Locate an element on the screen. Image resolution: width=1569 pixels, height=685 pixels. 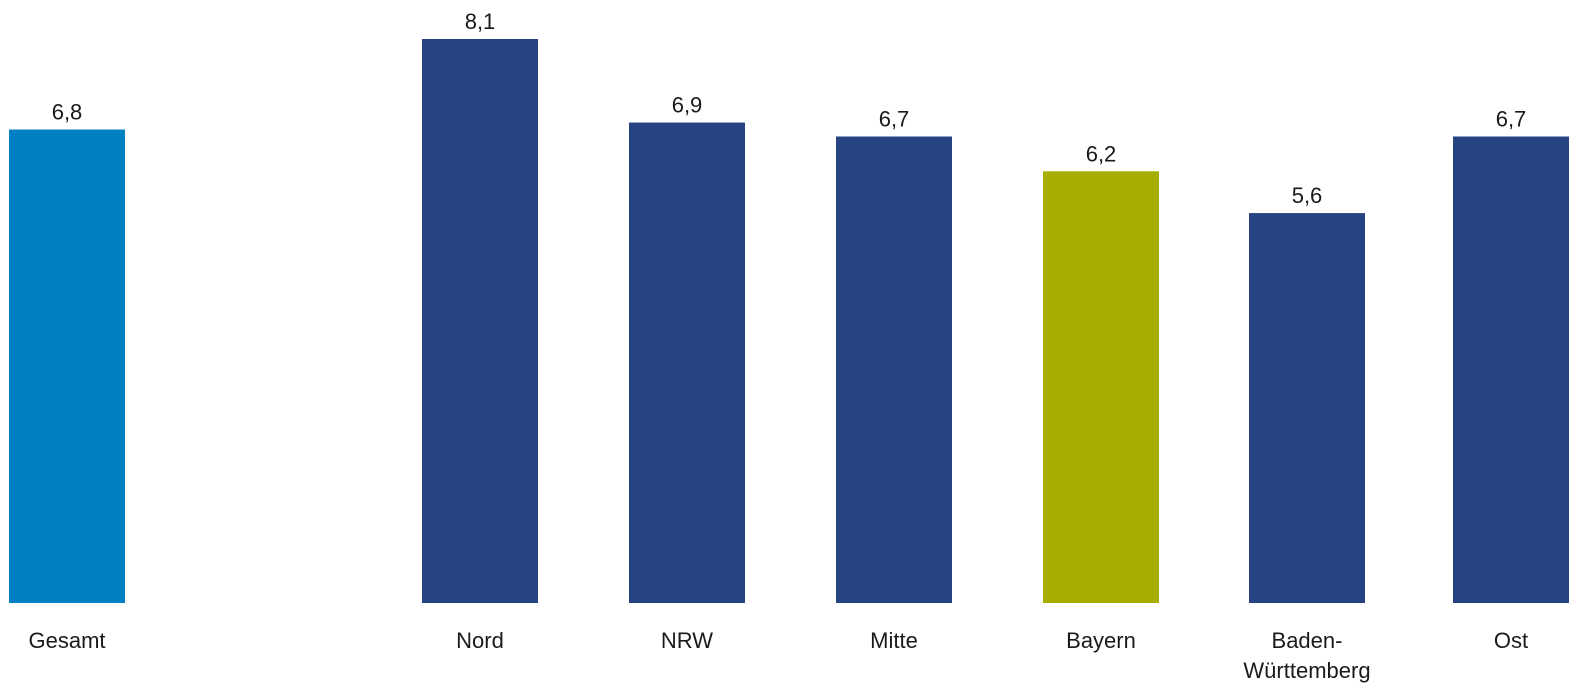
value-label-3: 6,7 is located at coordinates (894, 118).